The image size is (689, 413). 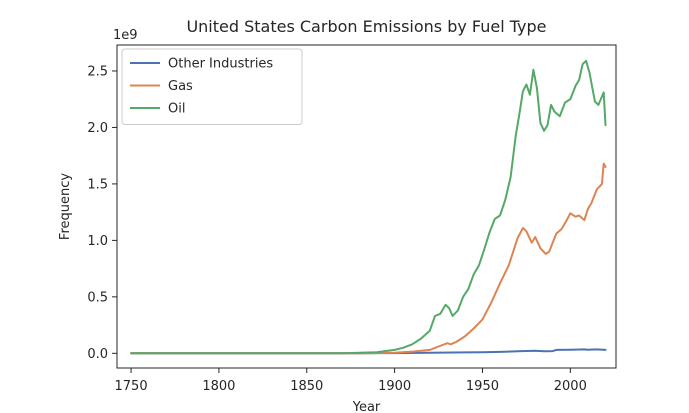 I want to click on legend-label: Gas, so click(x=180, y=86).